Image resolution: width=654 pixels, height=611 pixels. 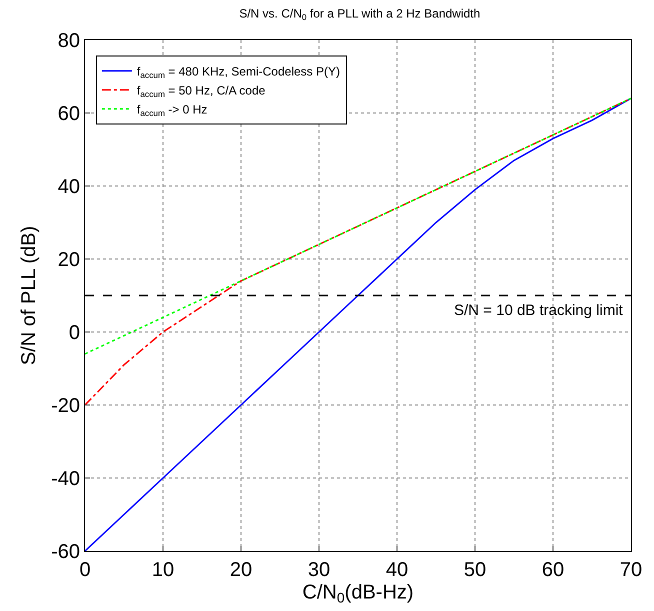 I want to click on legend-label: f$_{accum}$ -> 0 Hz, so click(x=172, y=110).